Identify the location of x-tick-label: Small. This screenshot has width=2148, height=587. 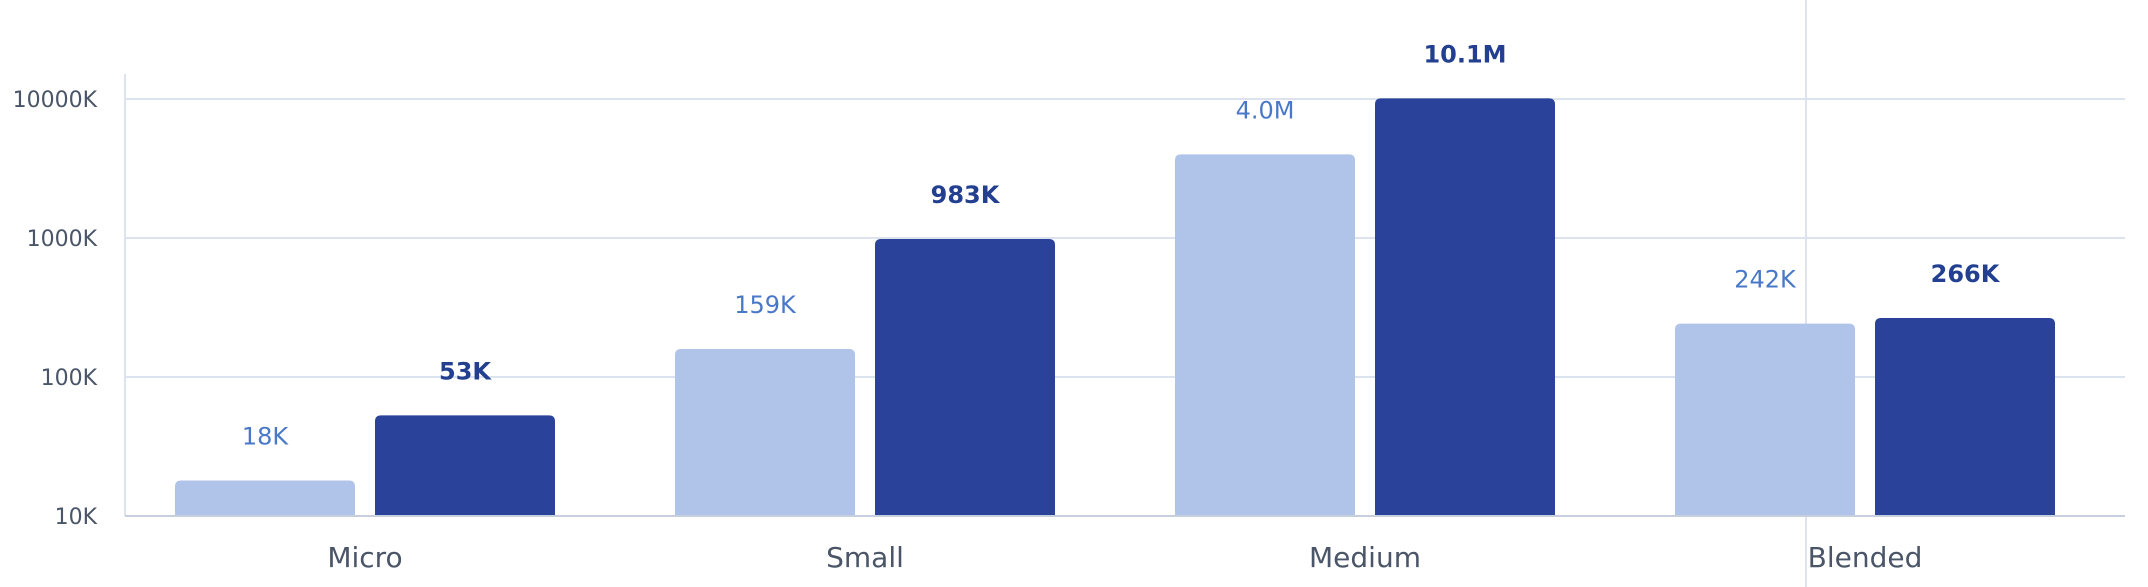
(865, 557).